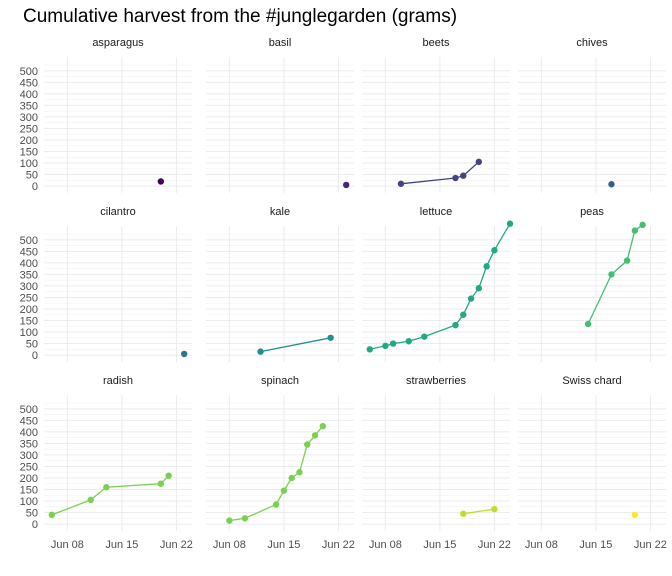 This screenshot has width=672, height=576. What do you see at coordinates (280, 115) in the screenshot?
I see `facet-panel: basil` at bounding box center [280, 115].